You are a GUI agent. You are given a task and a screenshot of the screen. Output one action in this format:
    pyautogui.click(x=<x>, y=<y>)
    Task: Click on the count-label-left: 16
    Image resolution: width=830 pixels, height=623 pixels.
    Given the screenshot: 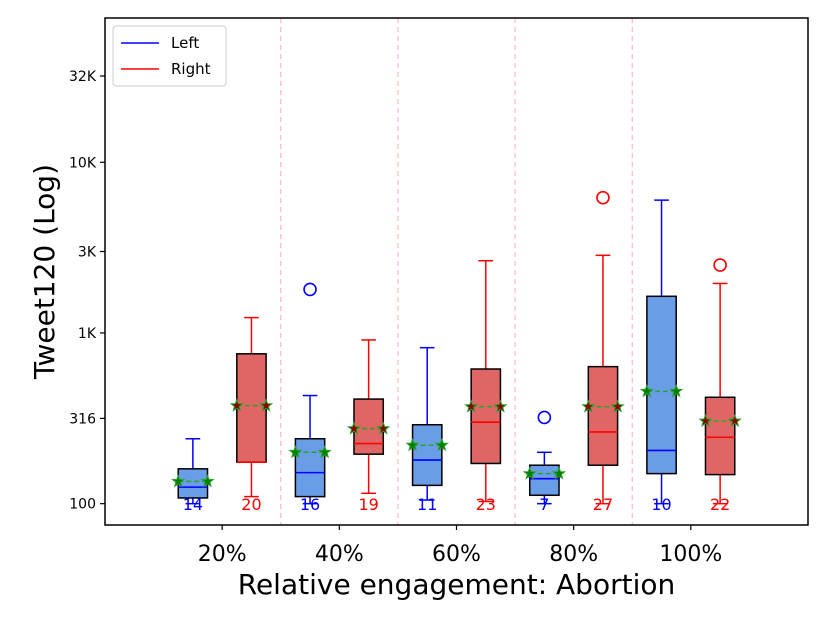 What is the action you would take?
    pyautogui.click(x=310, y=504)
    